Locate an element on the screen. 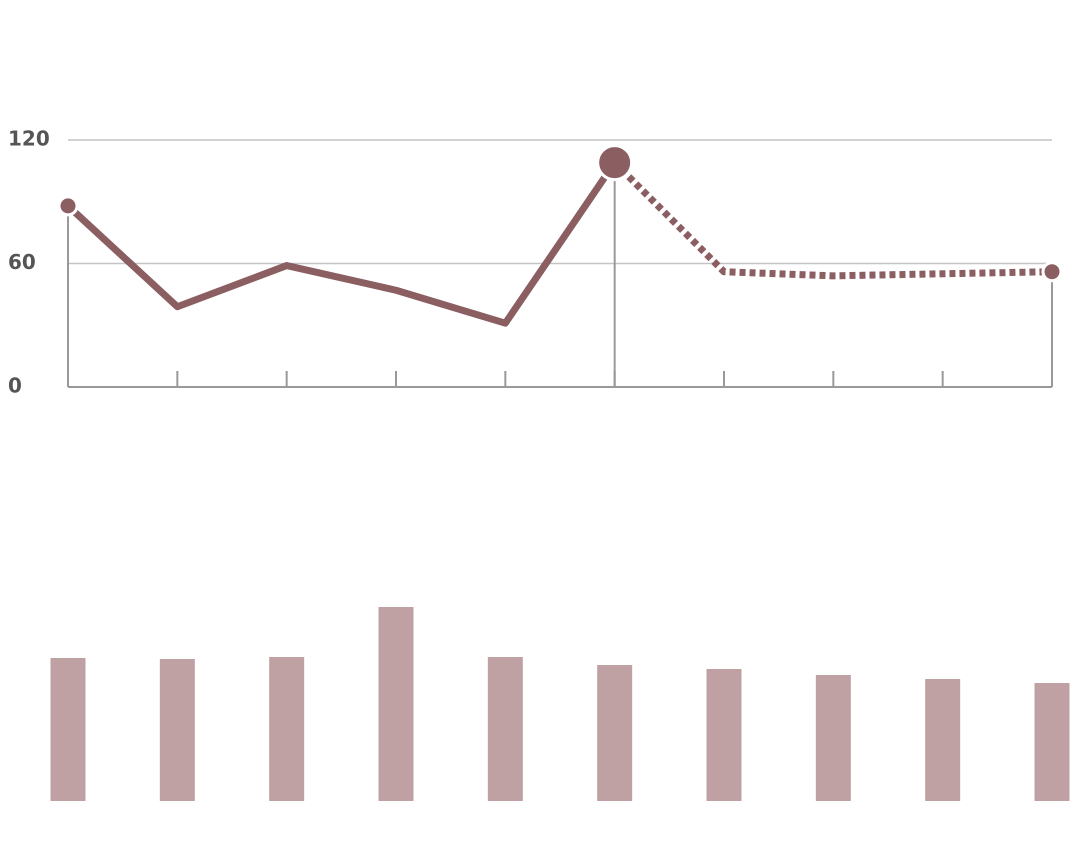 This screenshot has width=1092, height=850. highlight-marker is located at coordinates (615, 163).